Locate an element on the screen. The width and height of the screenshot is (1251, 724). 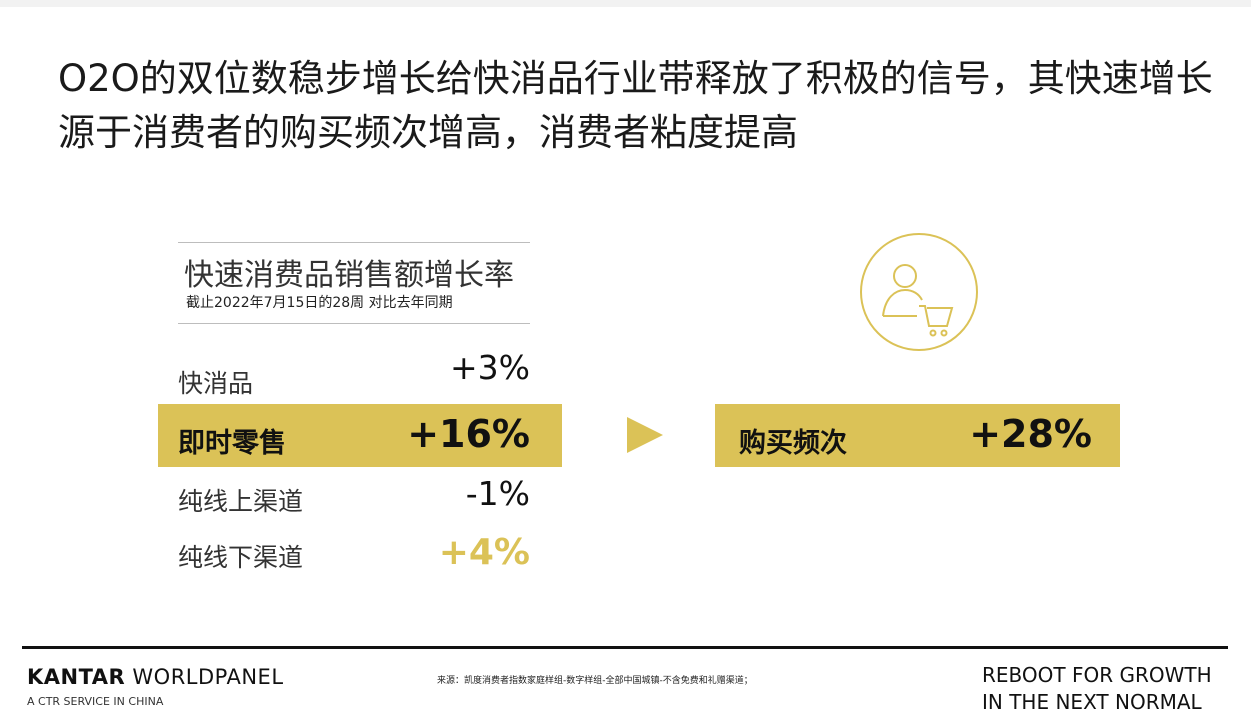
panel-title: 快速消费品销售额增长率 is located at coordinates (349, 275).